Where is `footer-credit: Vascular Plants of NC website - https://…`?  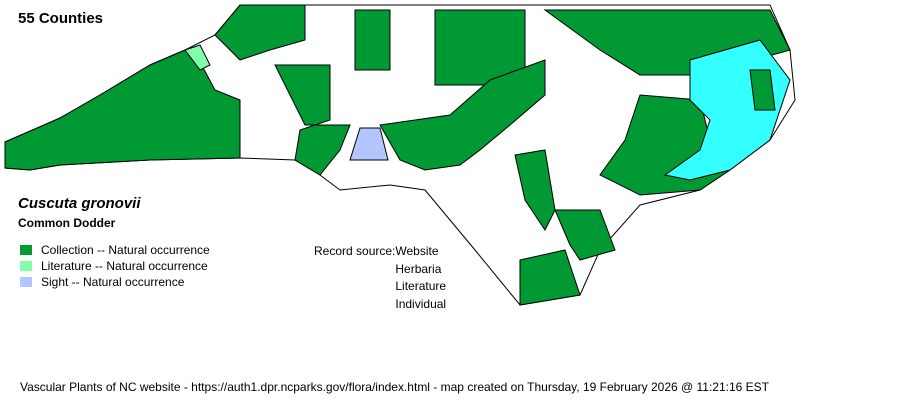 footer-credit: Vascular Plants of NC website - https://… is located at coordinates (395, 387).